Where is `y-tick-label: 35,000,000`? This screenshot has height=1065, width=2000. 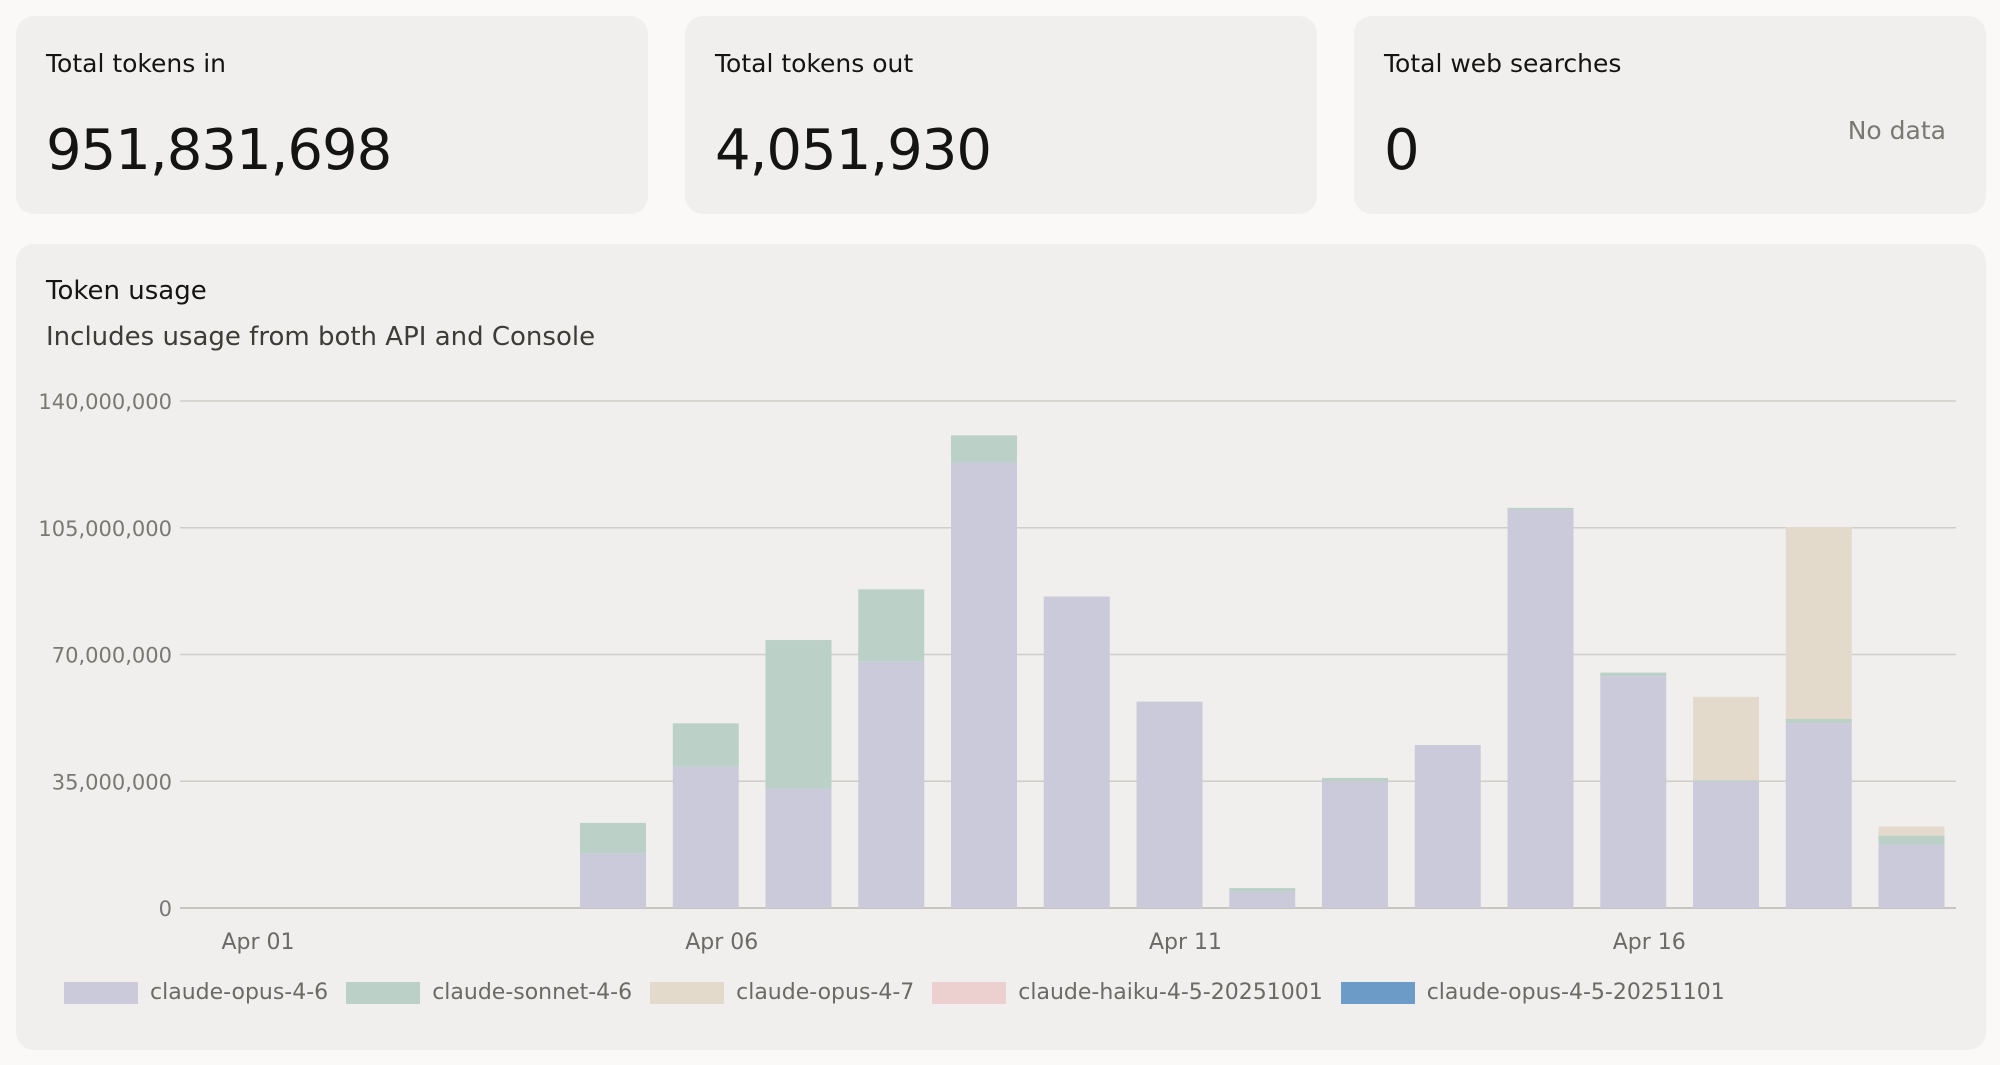 y-tick-label: 35,000,000 is located at coordinates (112, 782).